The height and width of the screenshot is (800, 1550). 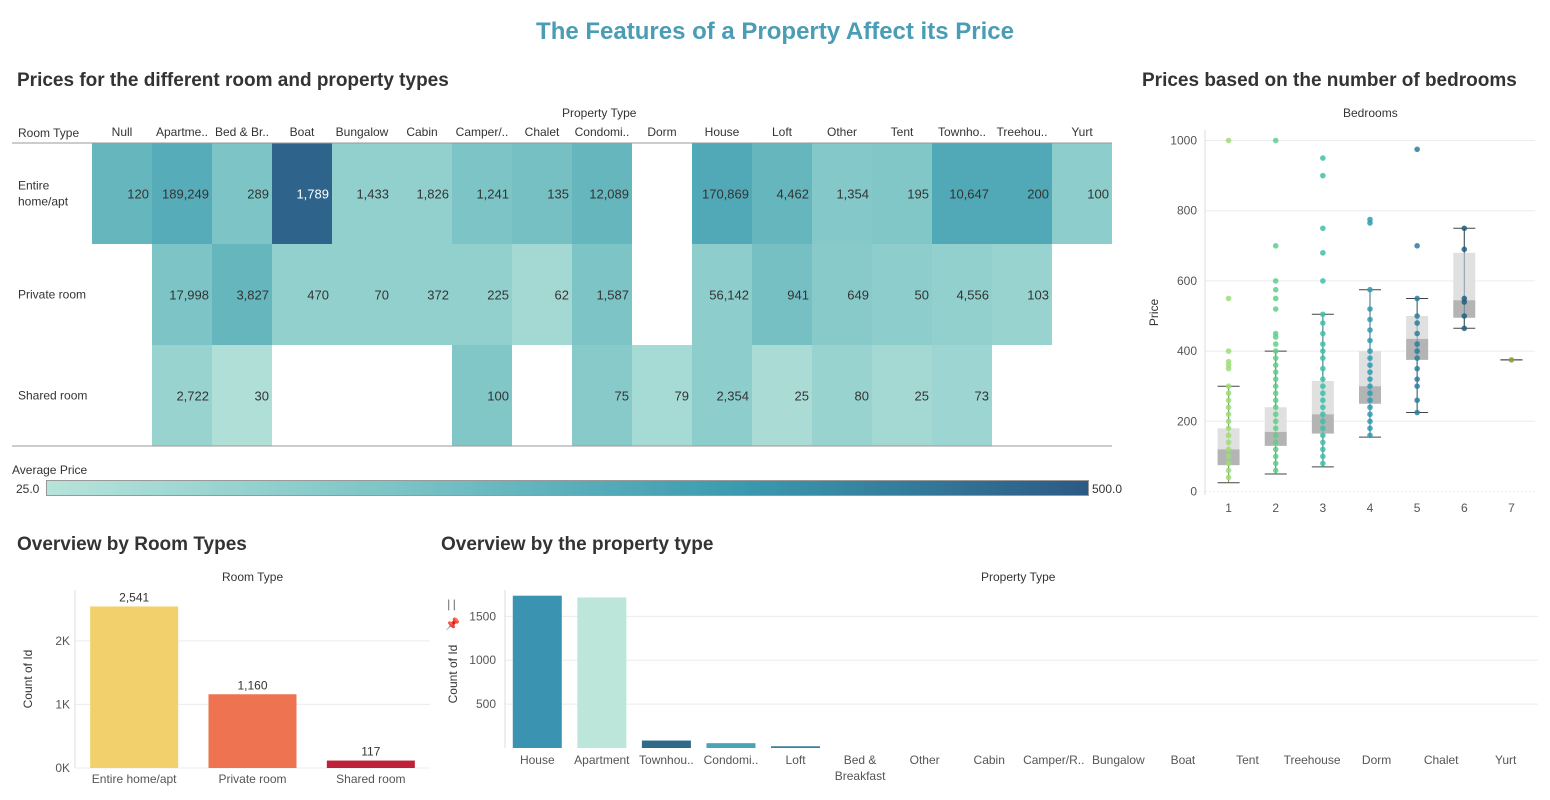 I want to click on heatmap-column-label: Apartme.., so click(x=182, y=132).